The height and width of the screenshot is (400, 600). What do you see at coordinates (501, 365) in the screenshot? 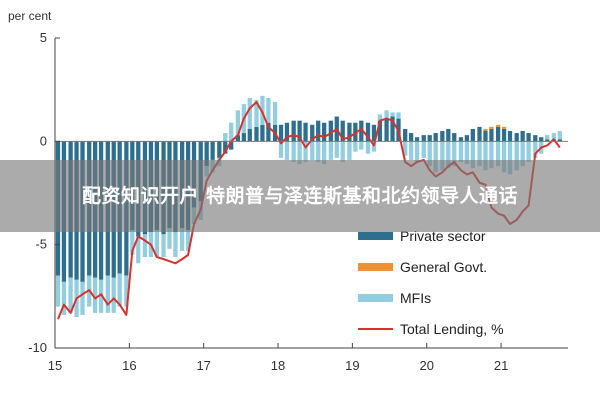
I see `x-tick-label: 21` at bounding box center [501, 365].